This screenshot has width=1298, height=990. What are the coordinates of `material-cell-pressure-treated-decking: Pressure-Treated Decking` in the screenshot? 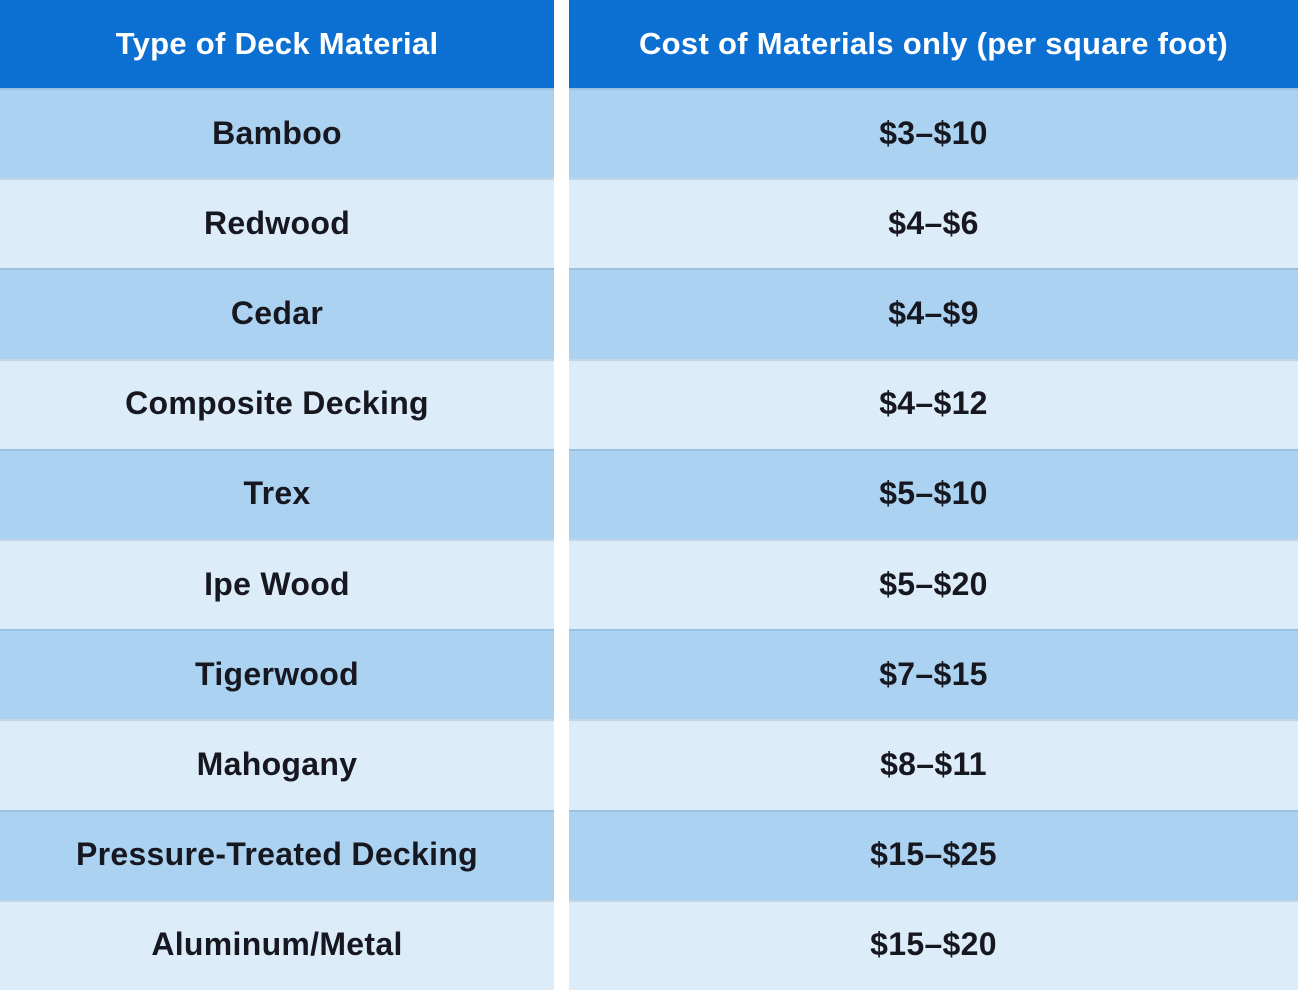 It's located at (277, 854).